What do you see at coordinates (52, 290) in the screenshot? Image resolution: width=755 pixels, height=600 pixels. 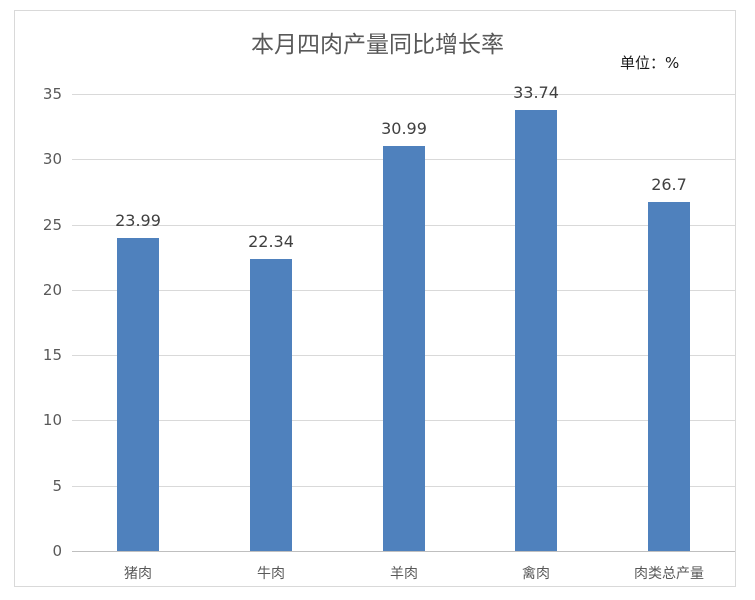 I see `y-tick-label: 20` at bounding box center [52, 290].